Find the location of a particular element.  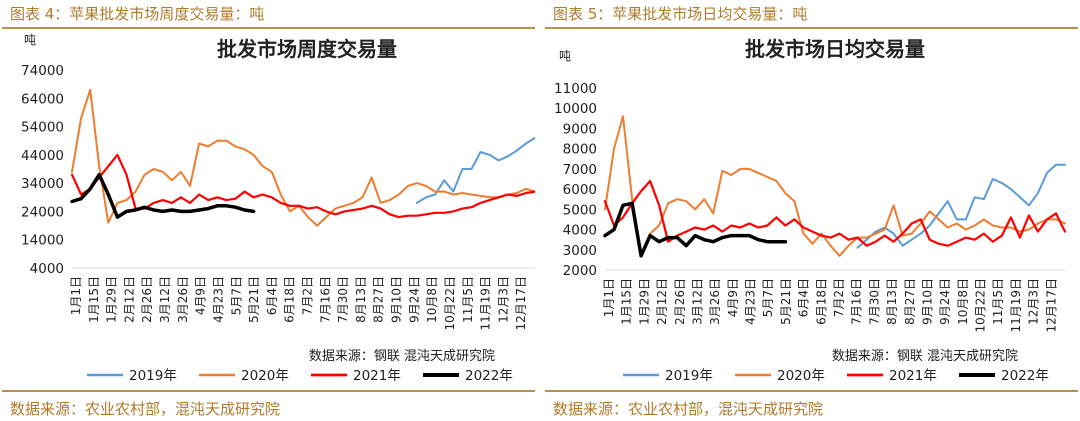

x-tick-label: 6月4日 is located at coordinates (272, 295).